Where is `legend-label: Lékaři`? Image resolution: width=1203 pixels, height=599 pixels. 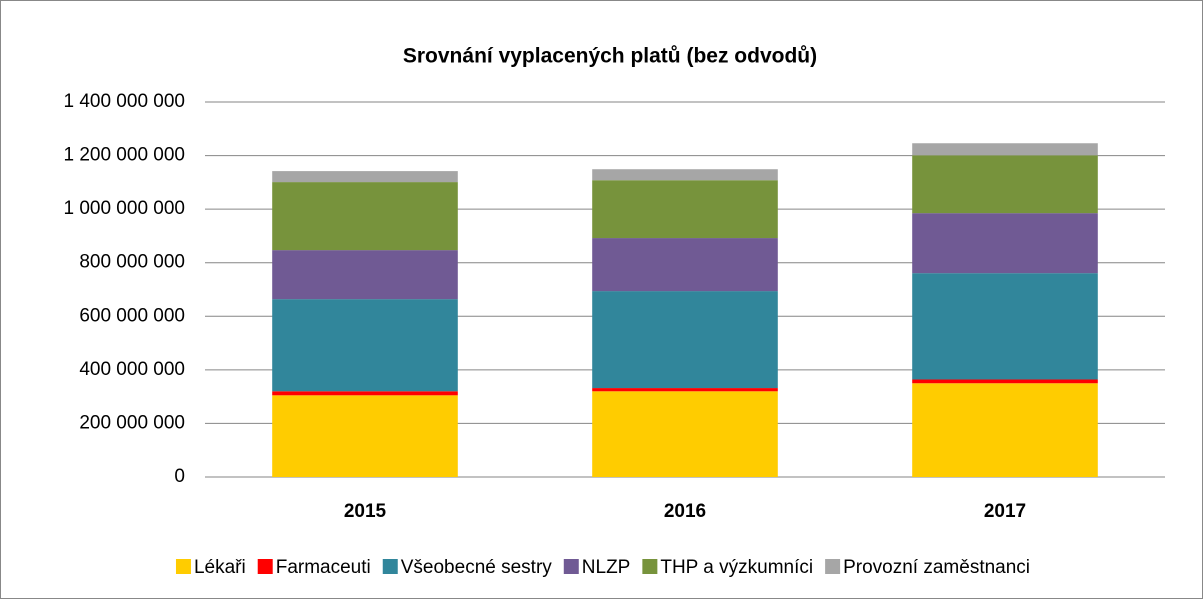 legend-label: Lékaři is located at coordinates (220, 567).